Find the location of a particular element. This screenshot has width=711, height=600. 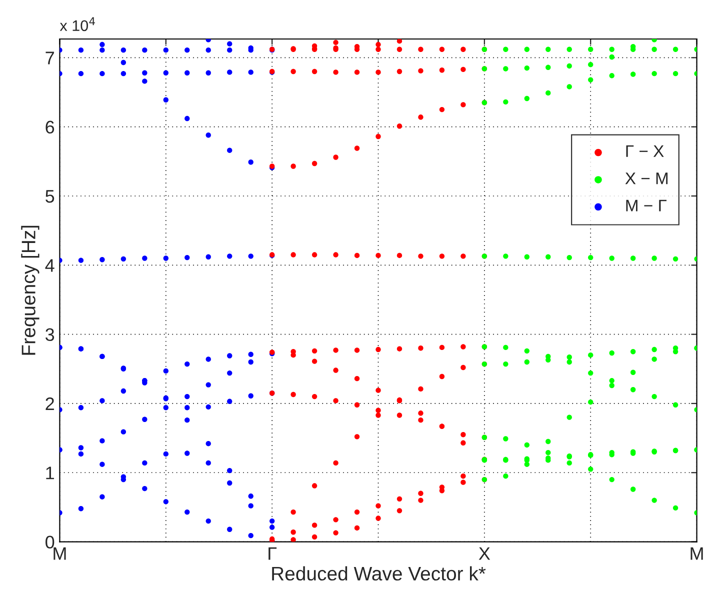

y-tick-label: 3 is located at coordinates (50, 335).